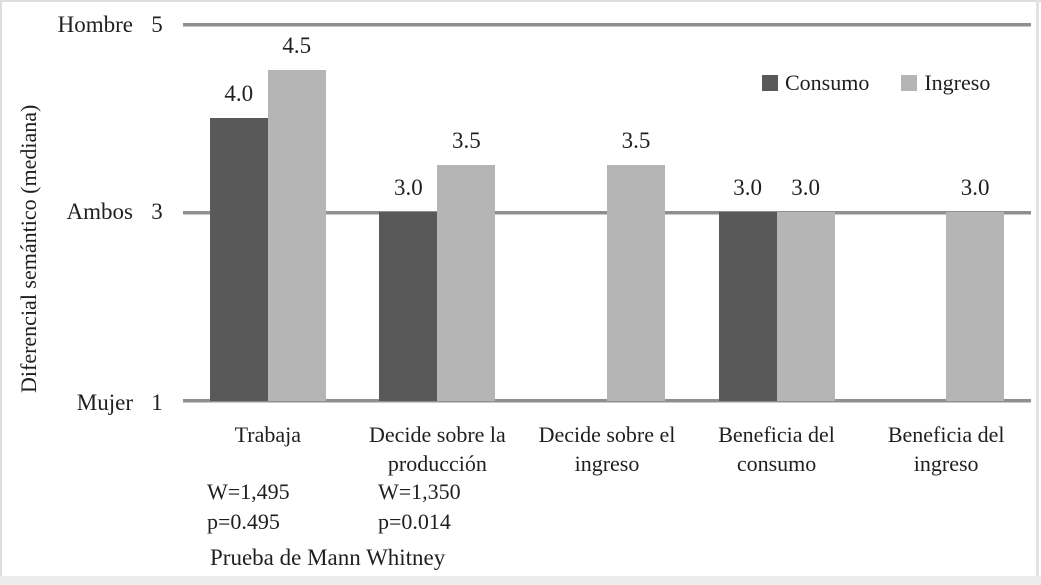  What do you see at coordinates (157, 402) in the screenshot?
I see `y-tick-value: 1` at bounding box center [157, 402].